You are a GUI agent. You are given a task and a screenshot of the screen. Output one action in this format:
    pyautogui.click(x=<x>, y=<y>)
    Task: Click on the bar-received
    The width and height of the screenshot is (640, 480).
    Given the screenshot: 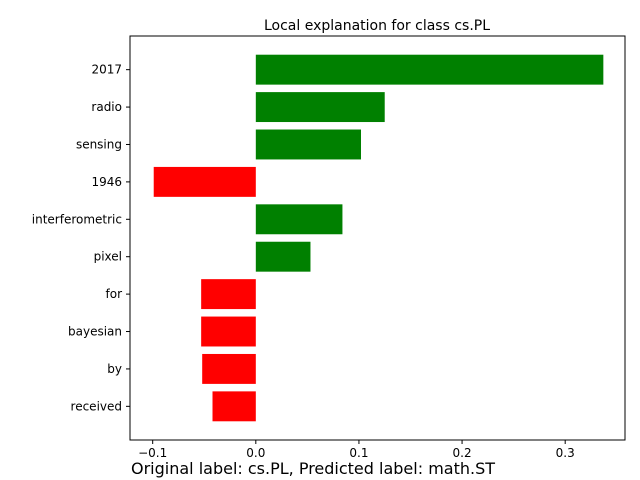 What is the action you would take?
    pyautogui.click(x=234, y=406)
    